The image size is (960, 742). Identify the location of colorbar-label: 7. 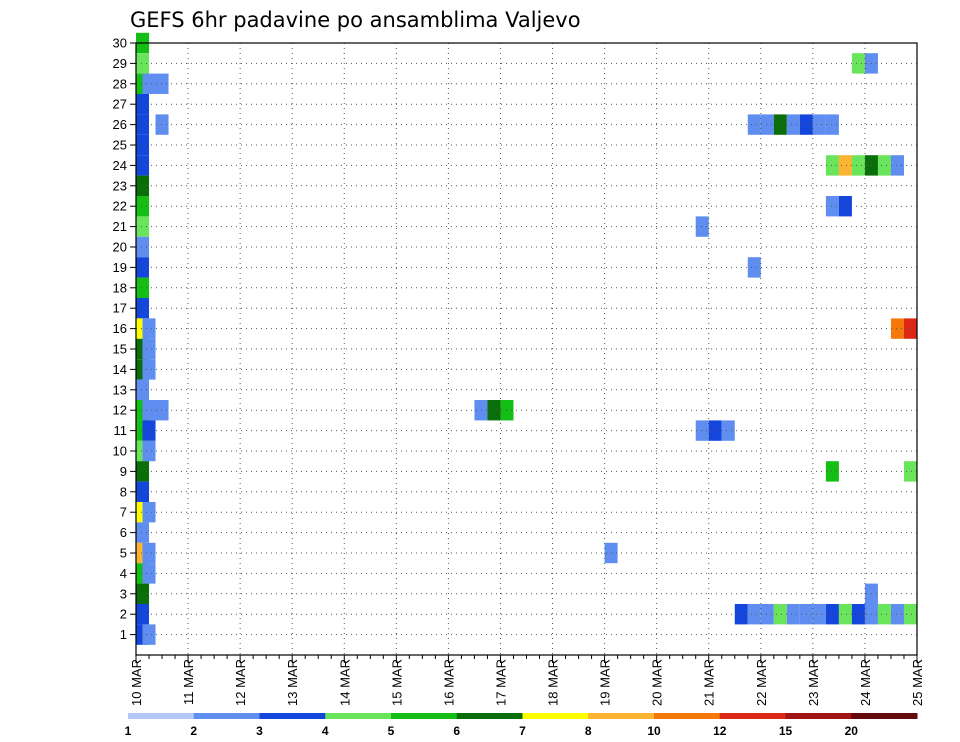
(522, 731).